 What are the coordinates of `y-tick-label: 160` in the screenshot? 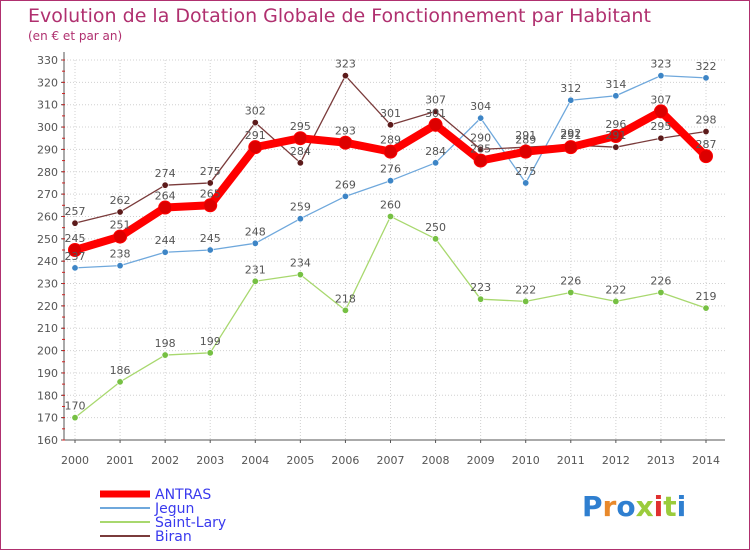 It's located at (47, 440).